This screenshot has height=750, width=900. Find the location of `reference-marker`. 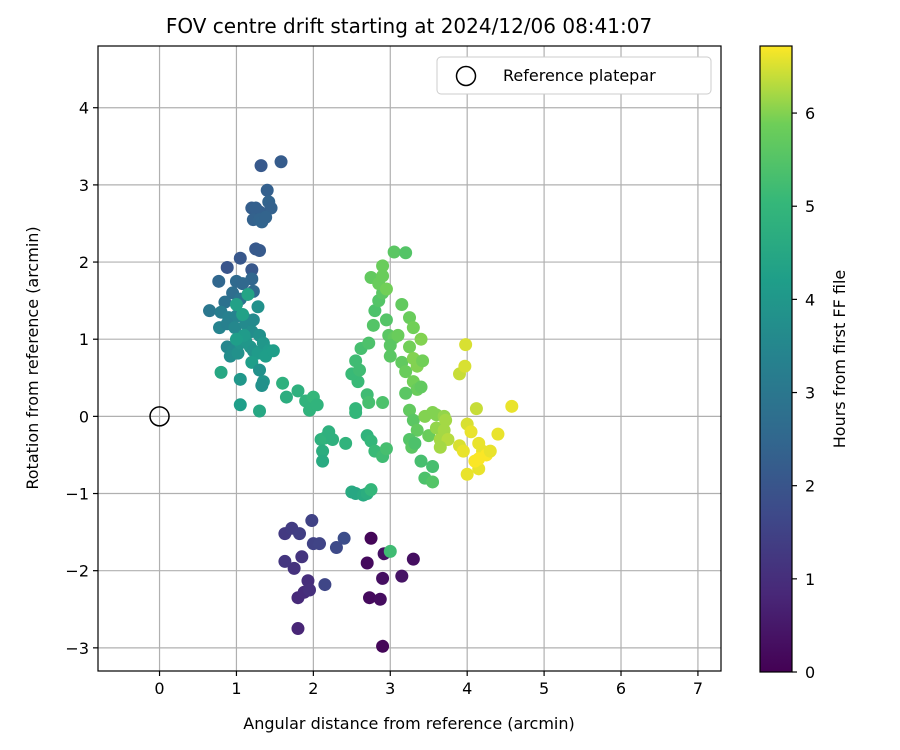

reference-marker is located at coordinates (159, 416).